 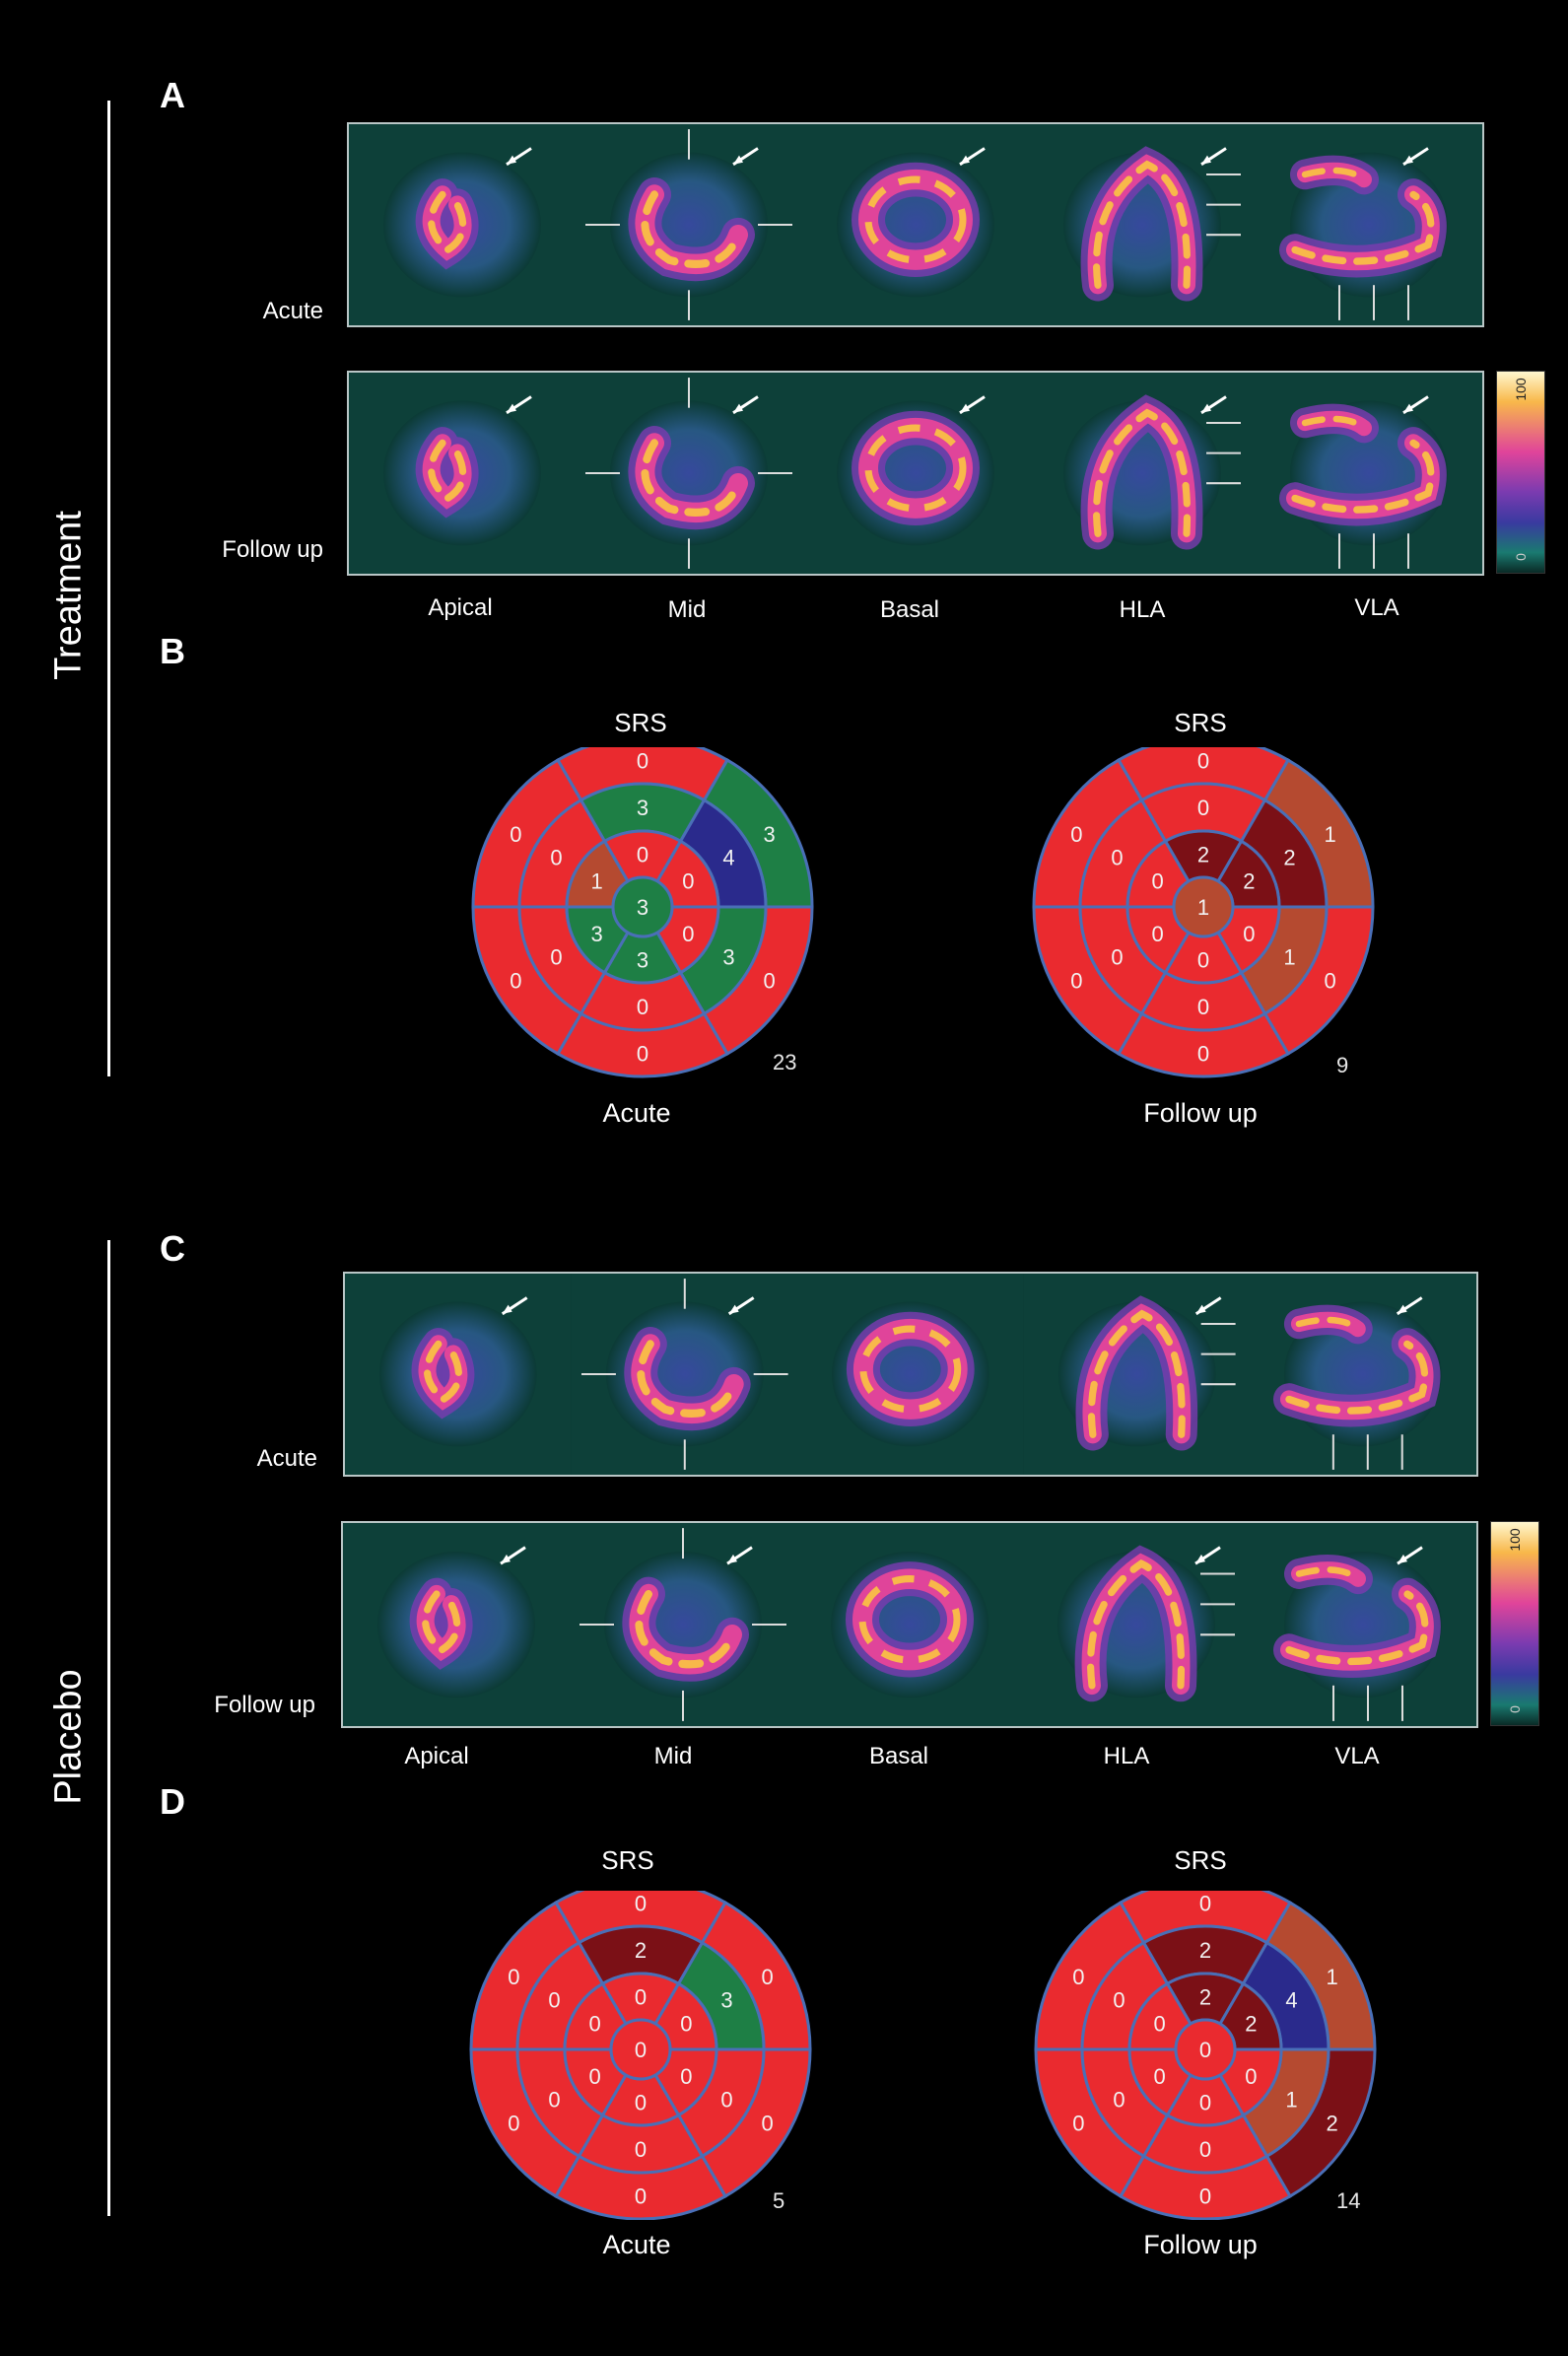 I want to click on scan-strip-c-follow-up, so click(x=909, y=1624).